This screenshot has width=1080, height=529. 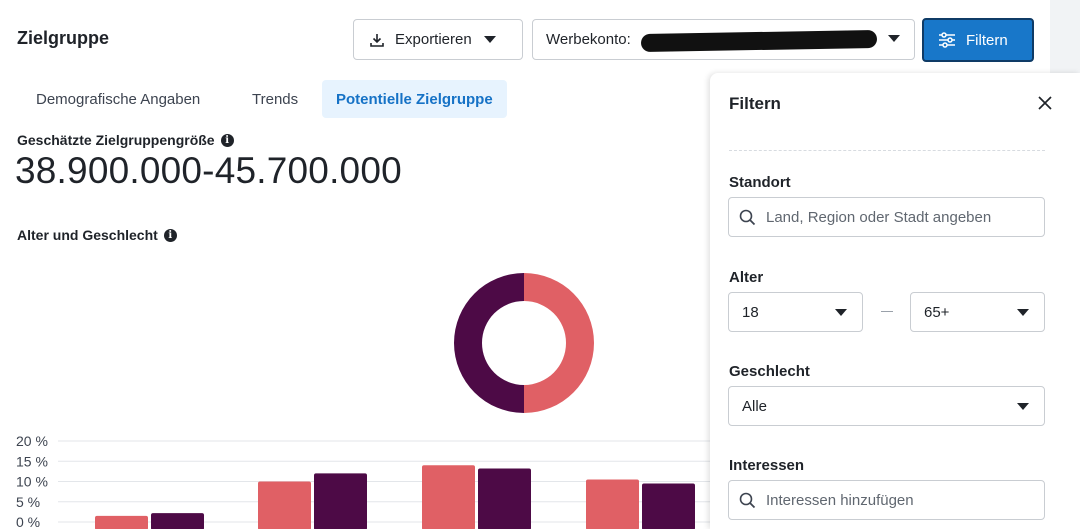 What do you see at coordinates (760, 182) in the screenshot?
I see `location-label: Standort` at bounding box center [760, 182].